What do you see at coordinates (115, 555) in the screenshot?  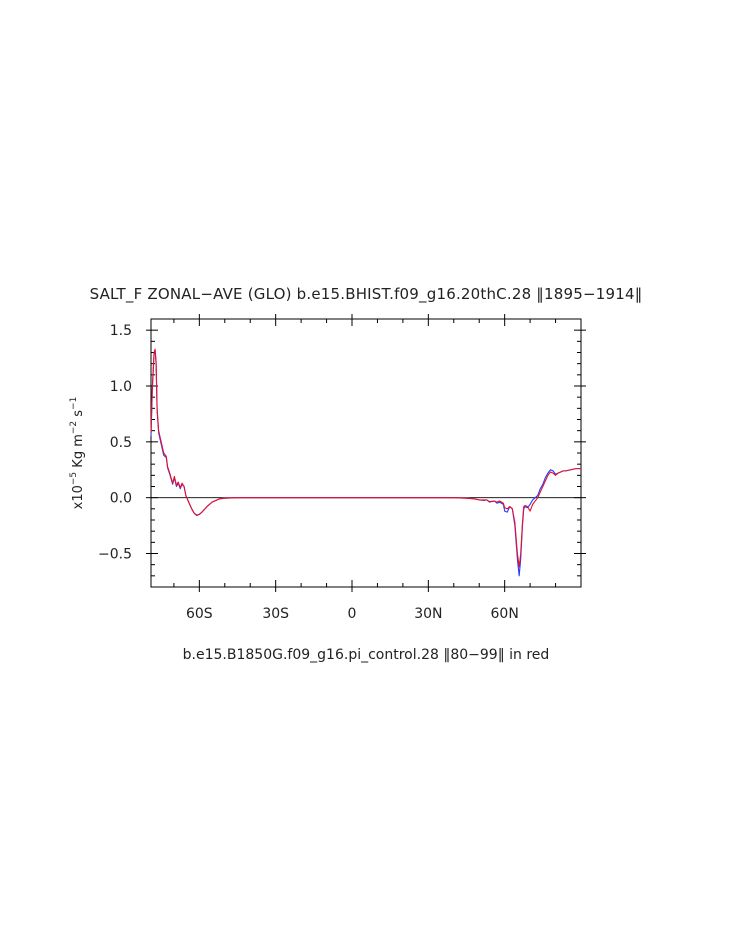 I see `y-tick-label: −0.5` at bounding box center [115, 555].